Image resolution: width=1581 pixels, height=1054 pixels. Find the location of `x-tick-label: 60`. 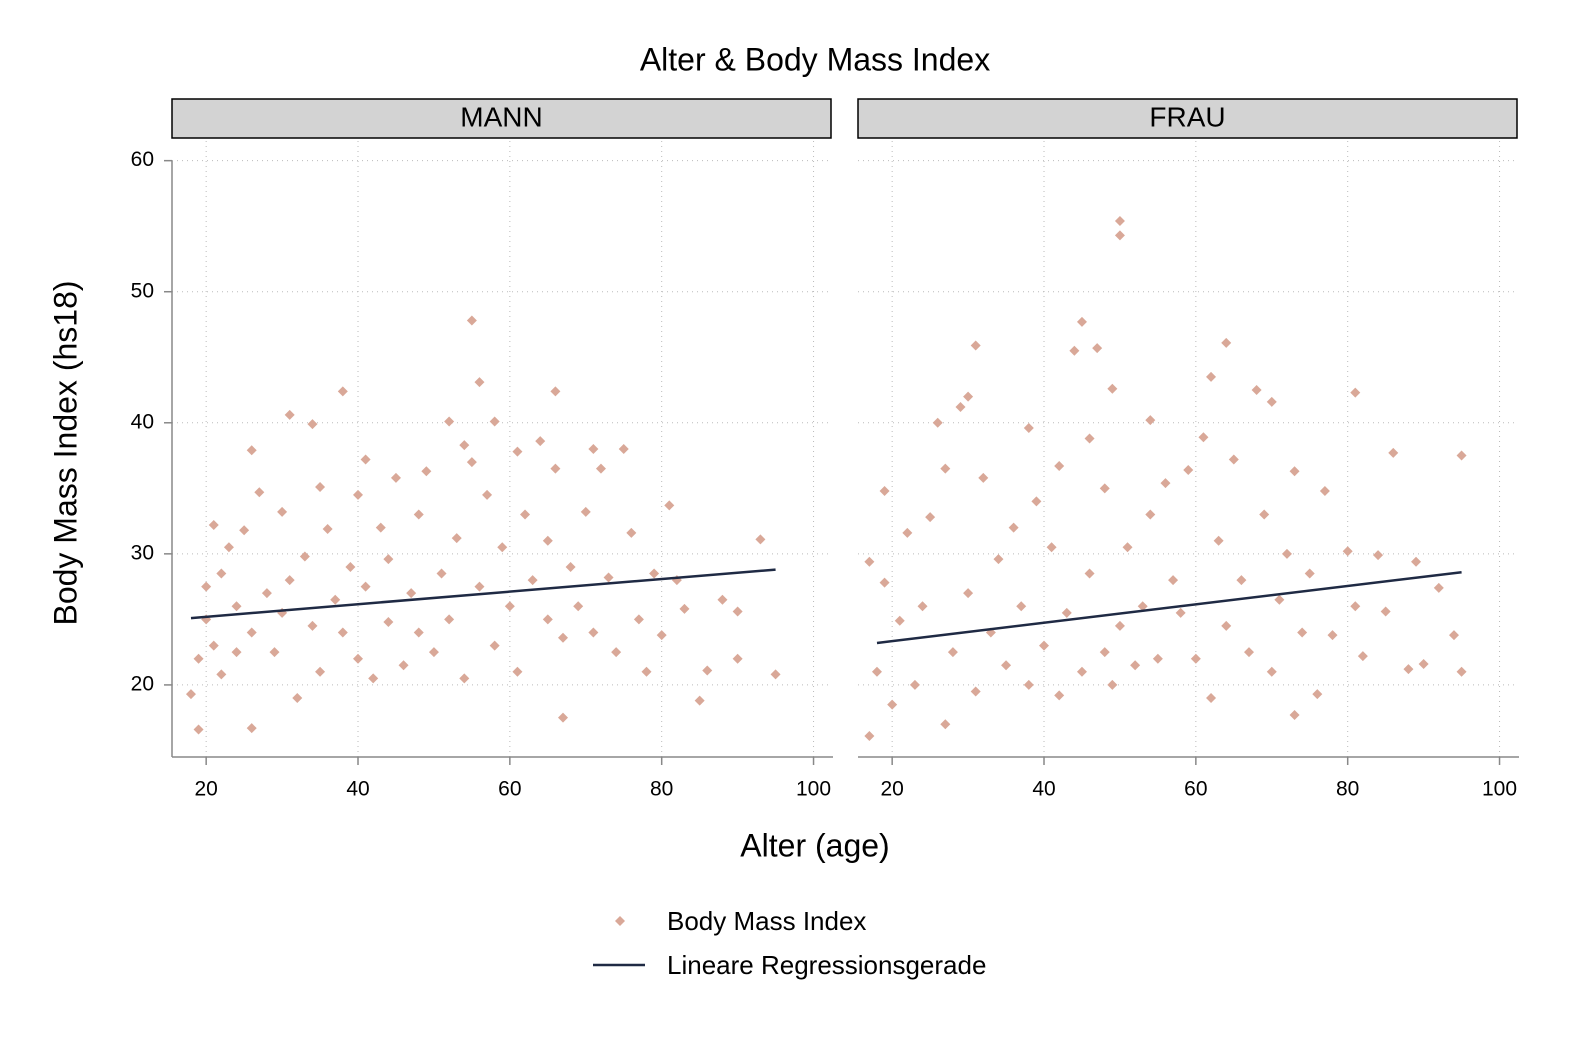

x-tick-label: 60 is located at coordinates (509, 789).